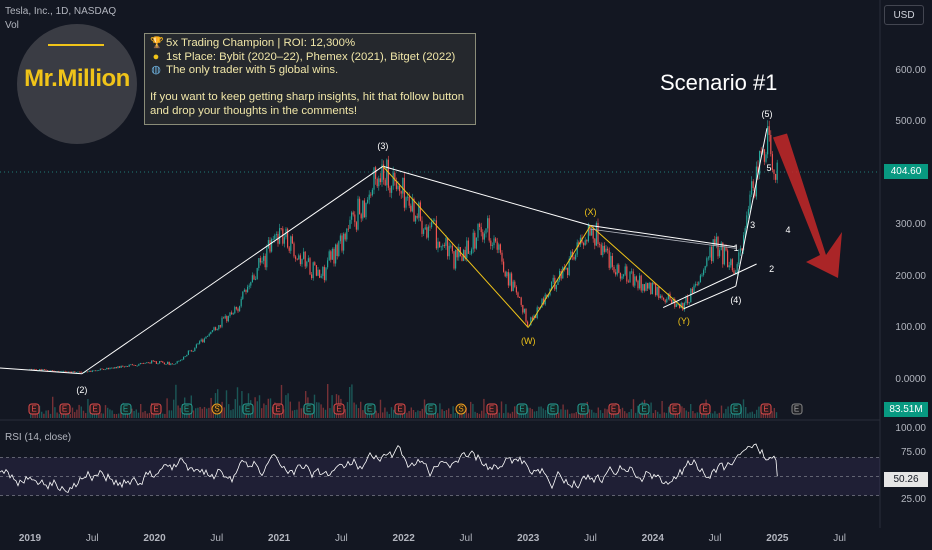  Describe the element at coordinates (904, 15) in the screenshot. I see `currency-button: USD` at that location.